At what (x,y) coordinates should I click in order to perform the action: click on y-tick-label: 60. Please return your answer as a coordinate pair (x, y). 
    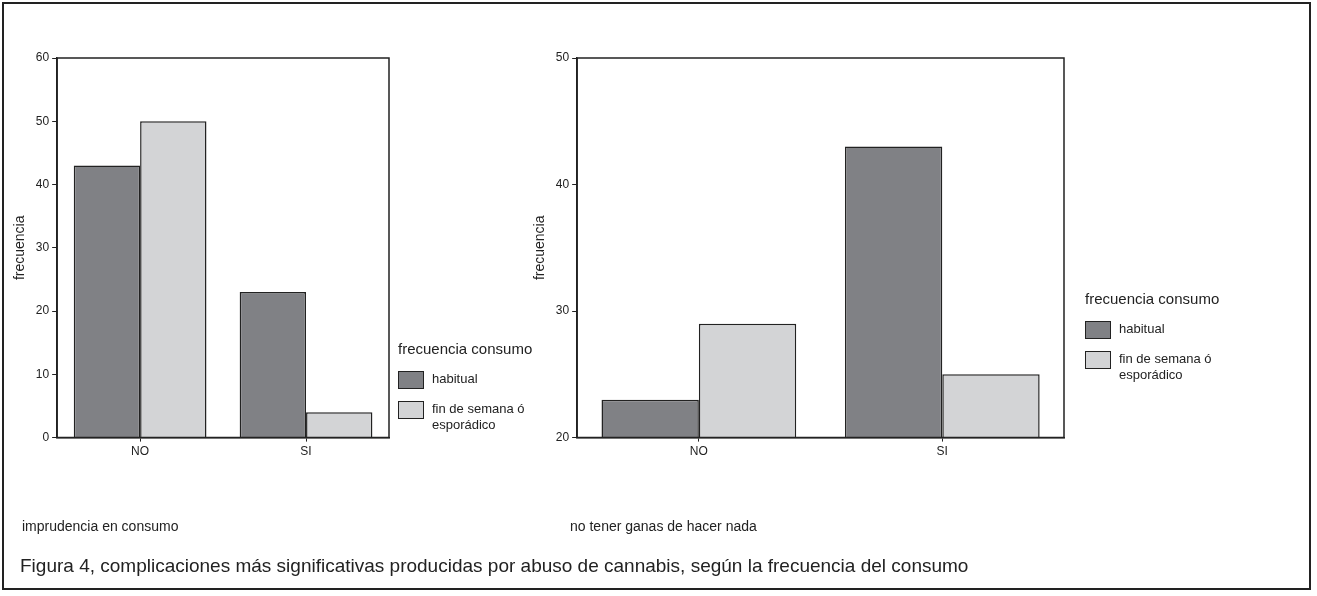
    Looking at the image, I should click on (42, 57).